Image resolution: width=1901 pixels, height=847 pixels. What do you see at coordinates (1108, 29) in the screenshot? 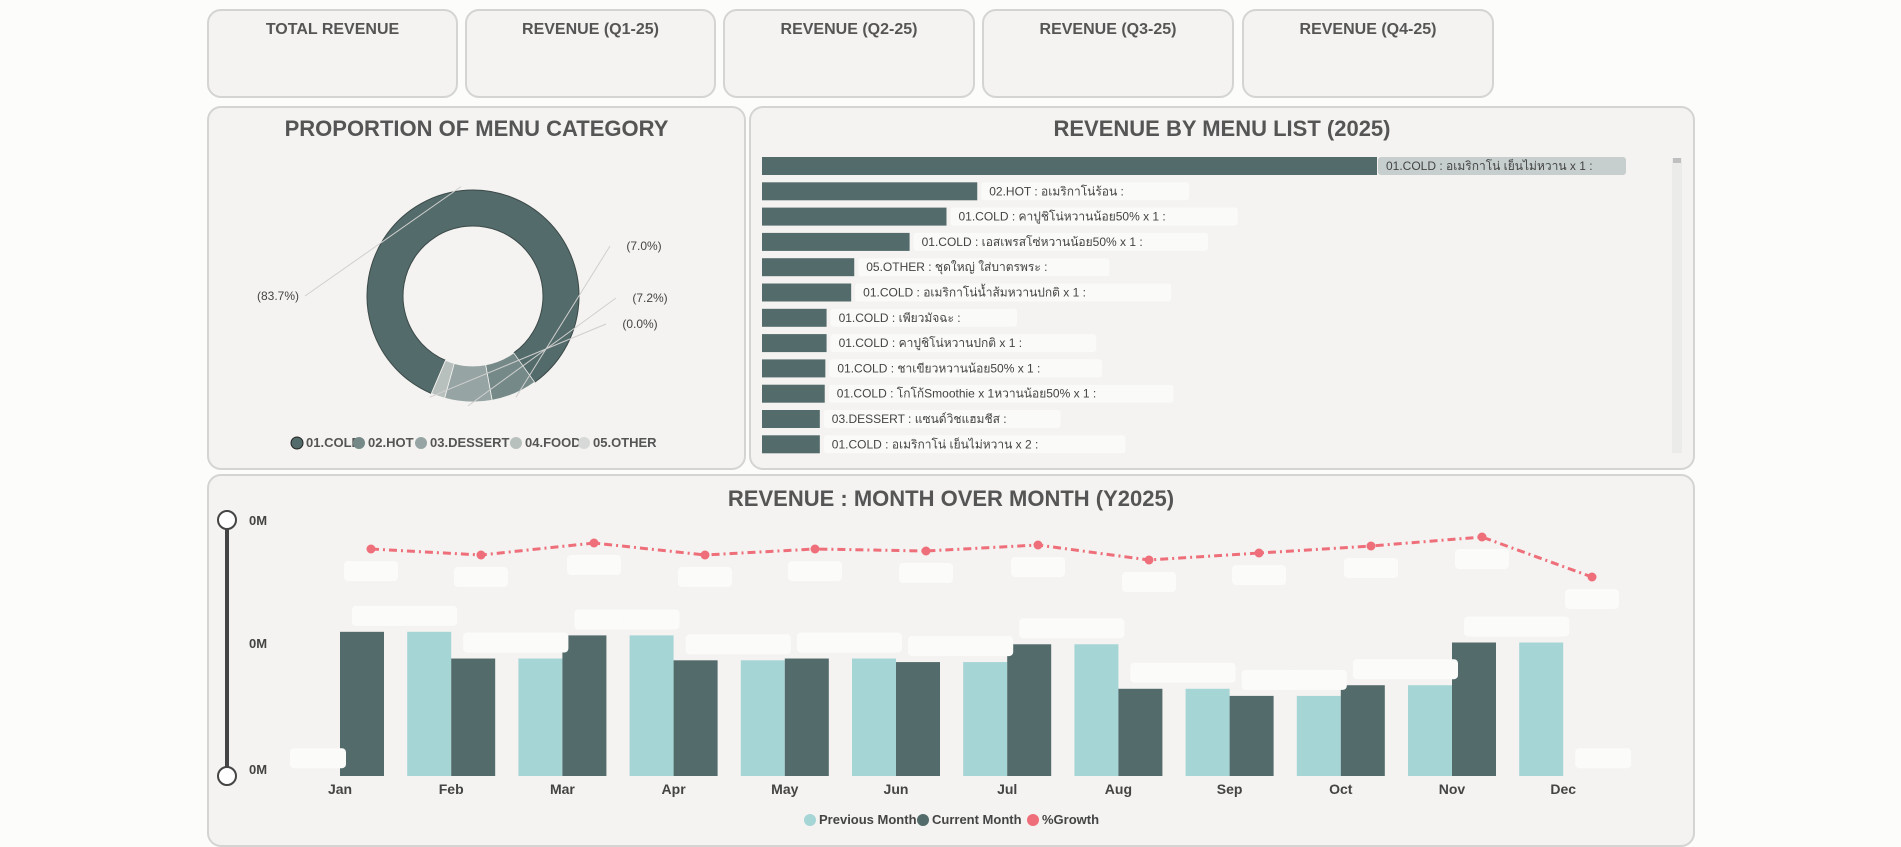
I see `kpi-title: REVENUE (Q3-25)` at bounding box center [1108, 29].